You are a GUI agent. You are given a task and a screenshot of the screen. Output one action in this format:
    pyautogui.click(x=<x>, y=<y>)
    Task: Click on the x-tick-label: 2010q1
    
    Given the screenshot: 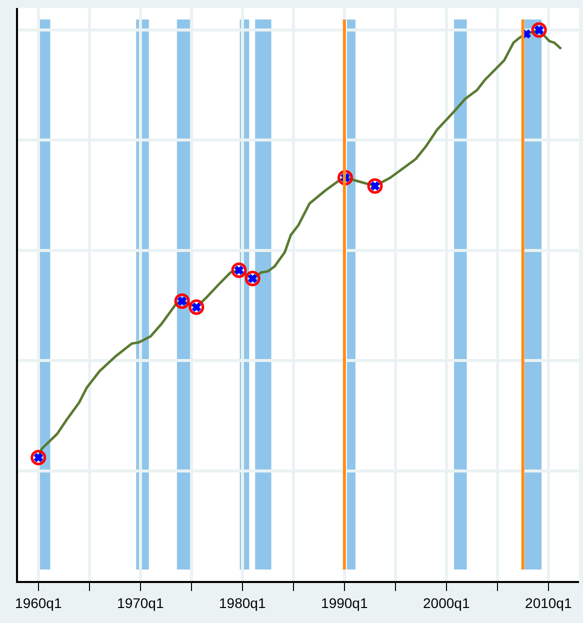 What is the action you would take?
    pyautogui.click(x=548, y=602)
    